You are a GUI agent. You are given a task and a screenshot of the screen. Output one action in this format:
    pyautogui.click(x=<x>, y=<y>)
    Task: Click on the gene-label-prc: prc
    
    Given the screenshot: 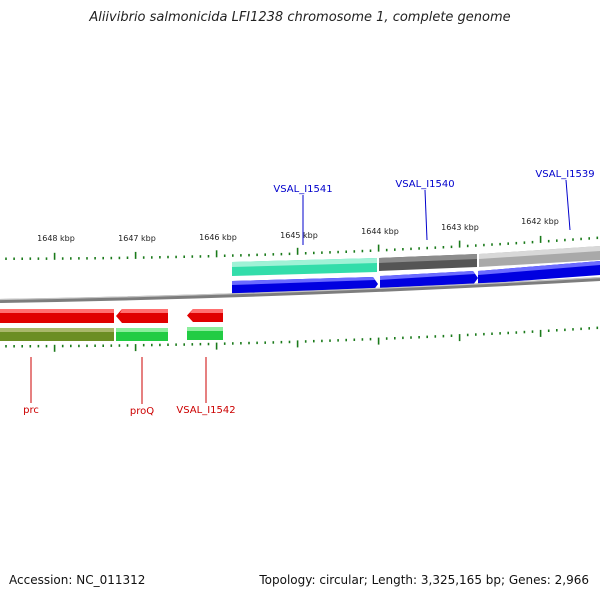 What is the action you would take?
    pyautogui.click(x=31, y=410)
    